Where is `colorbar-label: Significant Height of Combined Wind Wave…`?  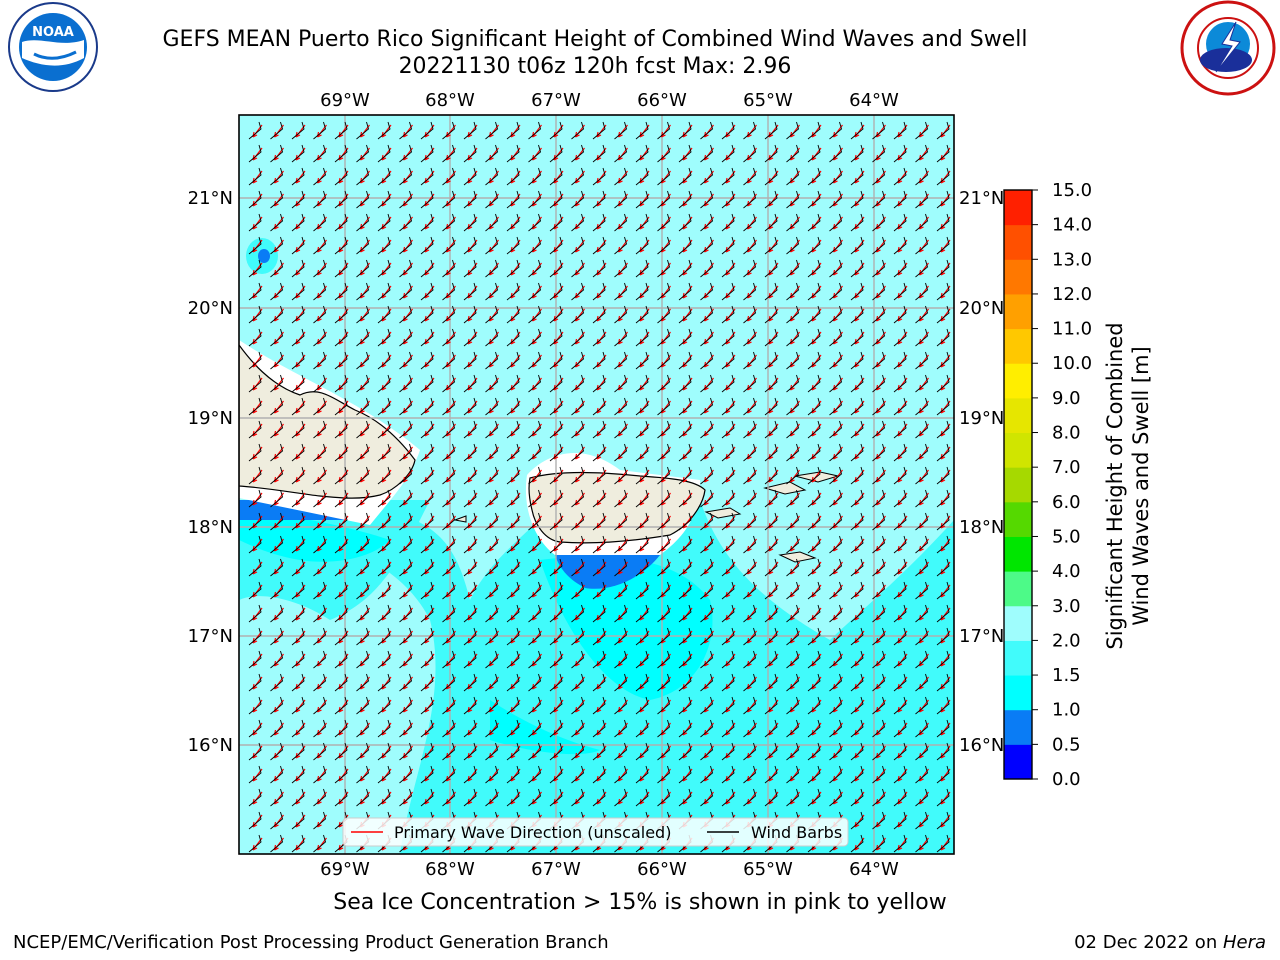 colorbar-label: Significant Height of Combined Wind Wave… is located at coordinates (1128, 486).